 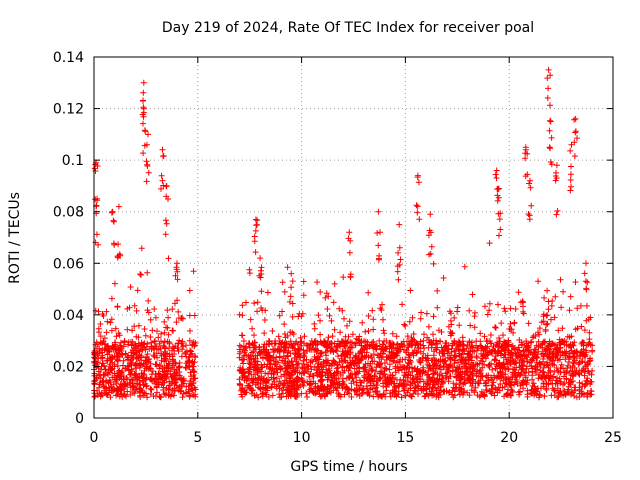 What do you see at coordinates (68, 264) in the screenshot?
I see `y-tick-label: 0.06` at bounding box center [68, 264].